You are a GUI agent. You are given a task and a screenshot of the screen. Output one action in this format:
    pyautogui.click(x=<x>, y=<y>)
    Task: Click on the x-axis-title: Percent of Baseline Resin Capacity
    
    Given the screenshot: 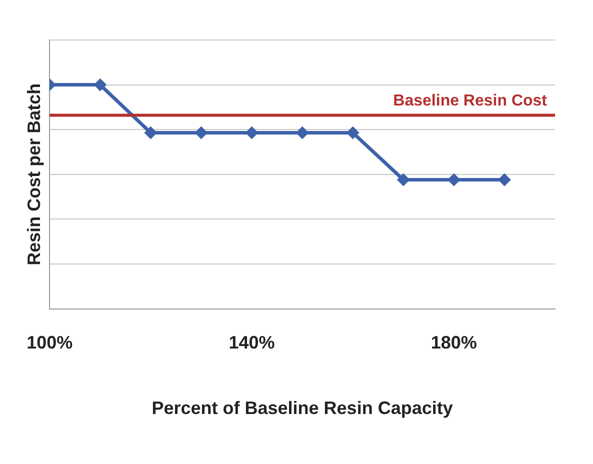 What is the action you would take?
    pyautogui.click(x=302, y=408)
    